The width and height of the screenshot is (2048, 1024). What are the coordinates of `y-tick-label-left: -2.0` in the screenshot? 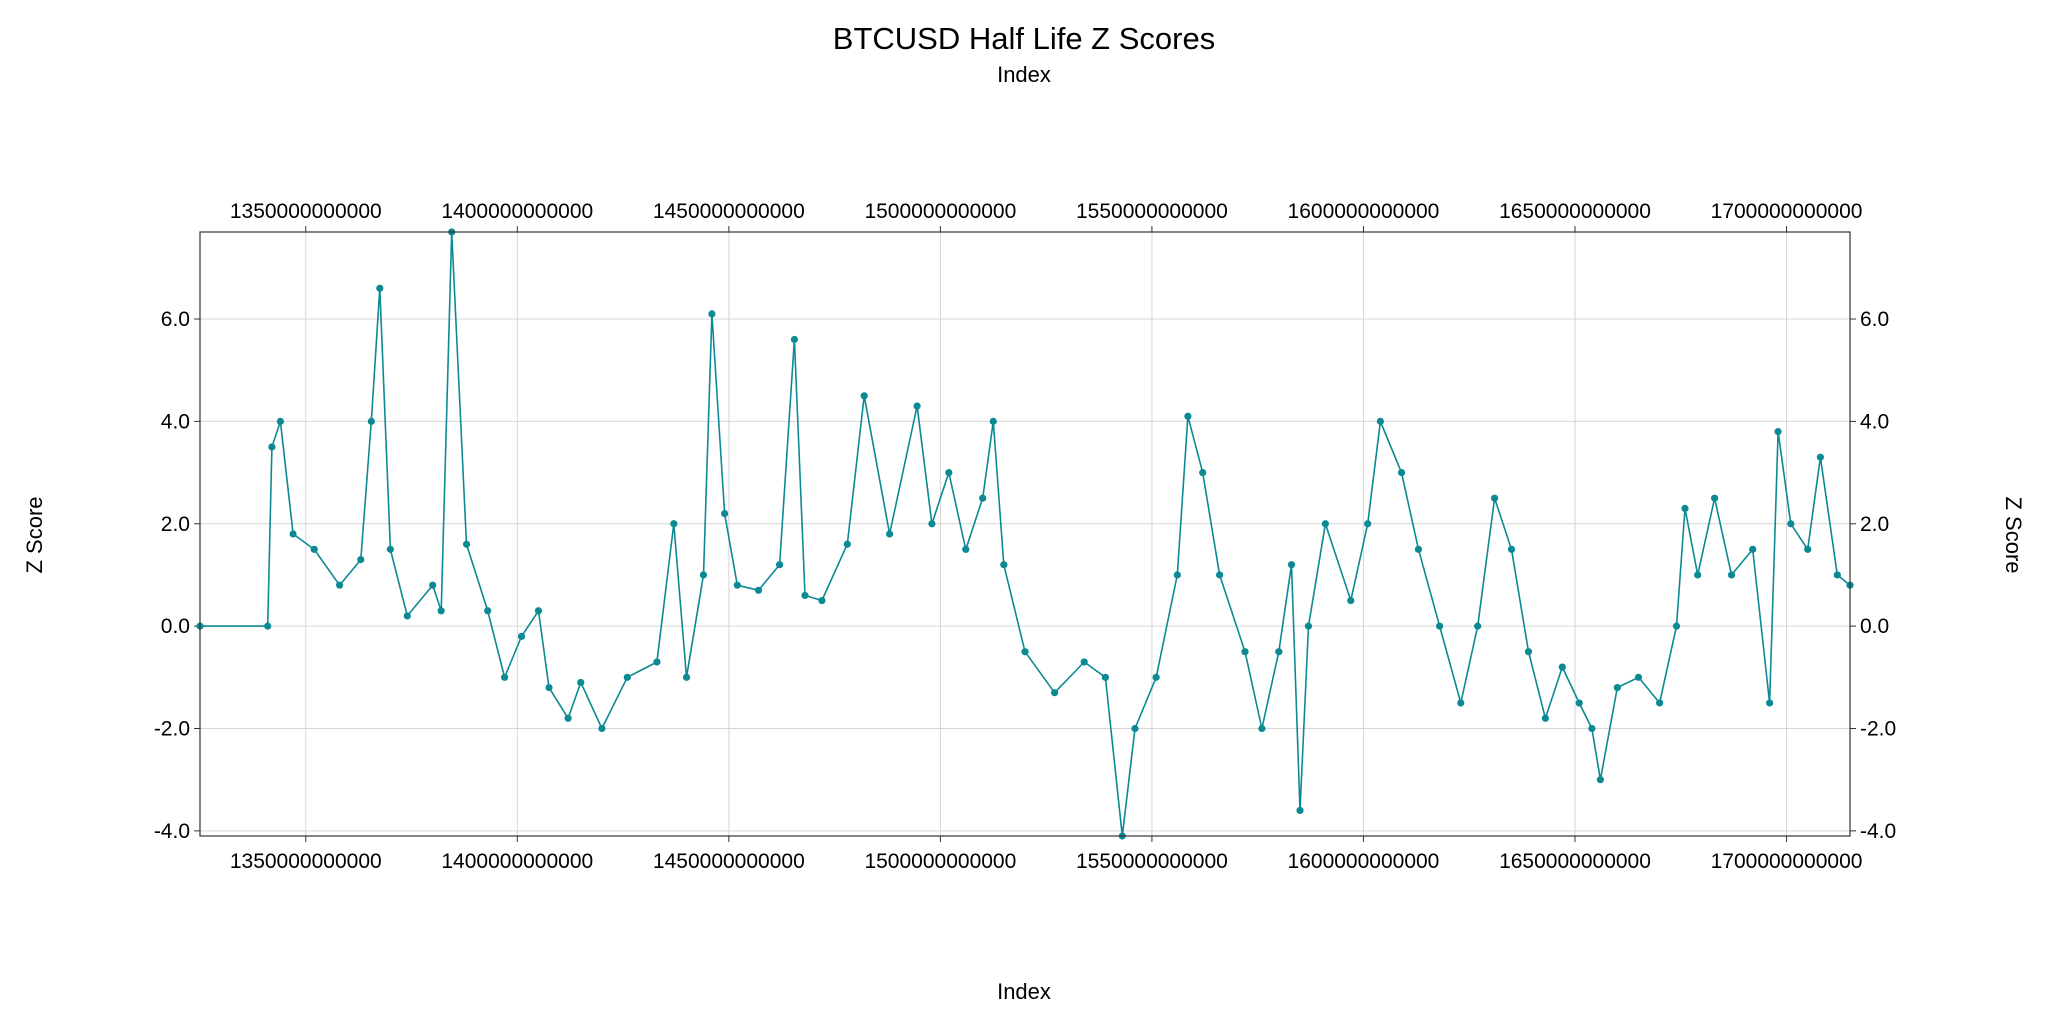 It's located at (172, 729).